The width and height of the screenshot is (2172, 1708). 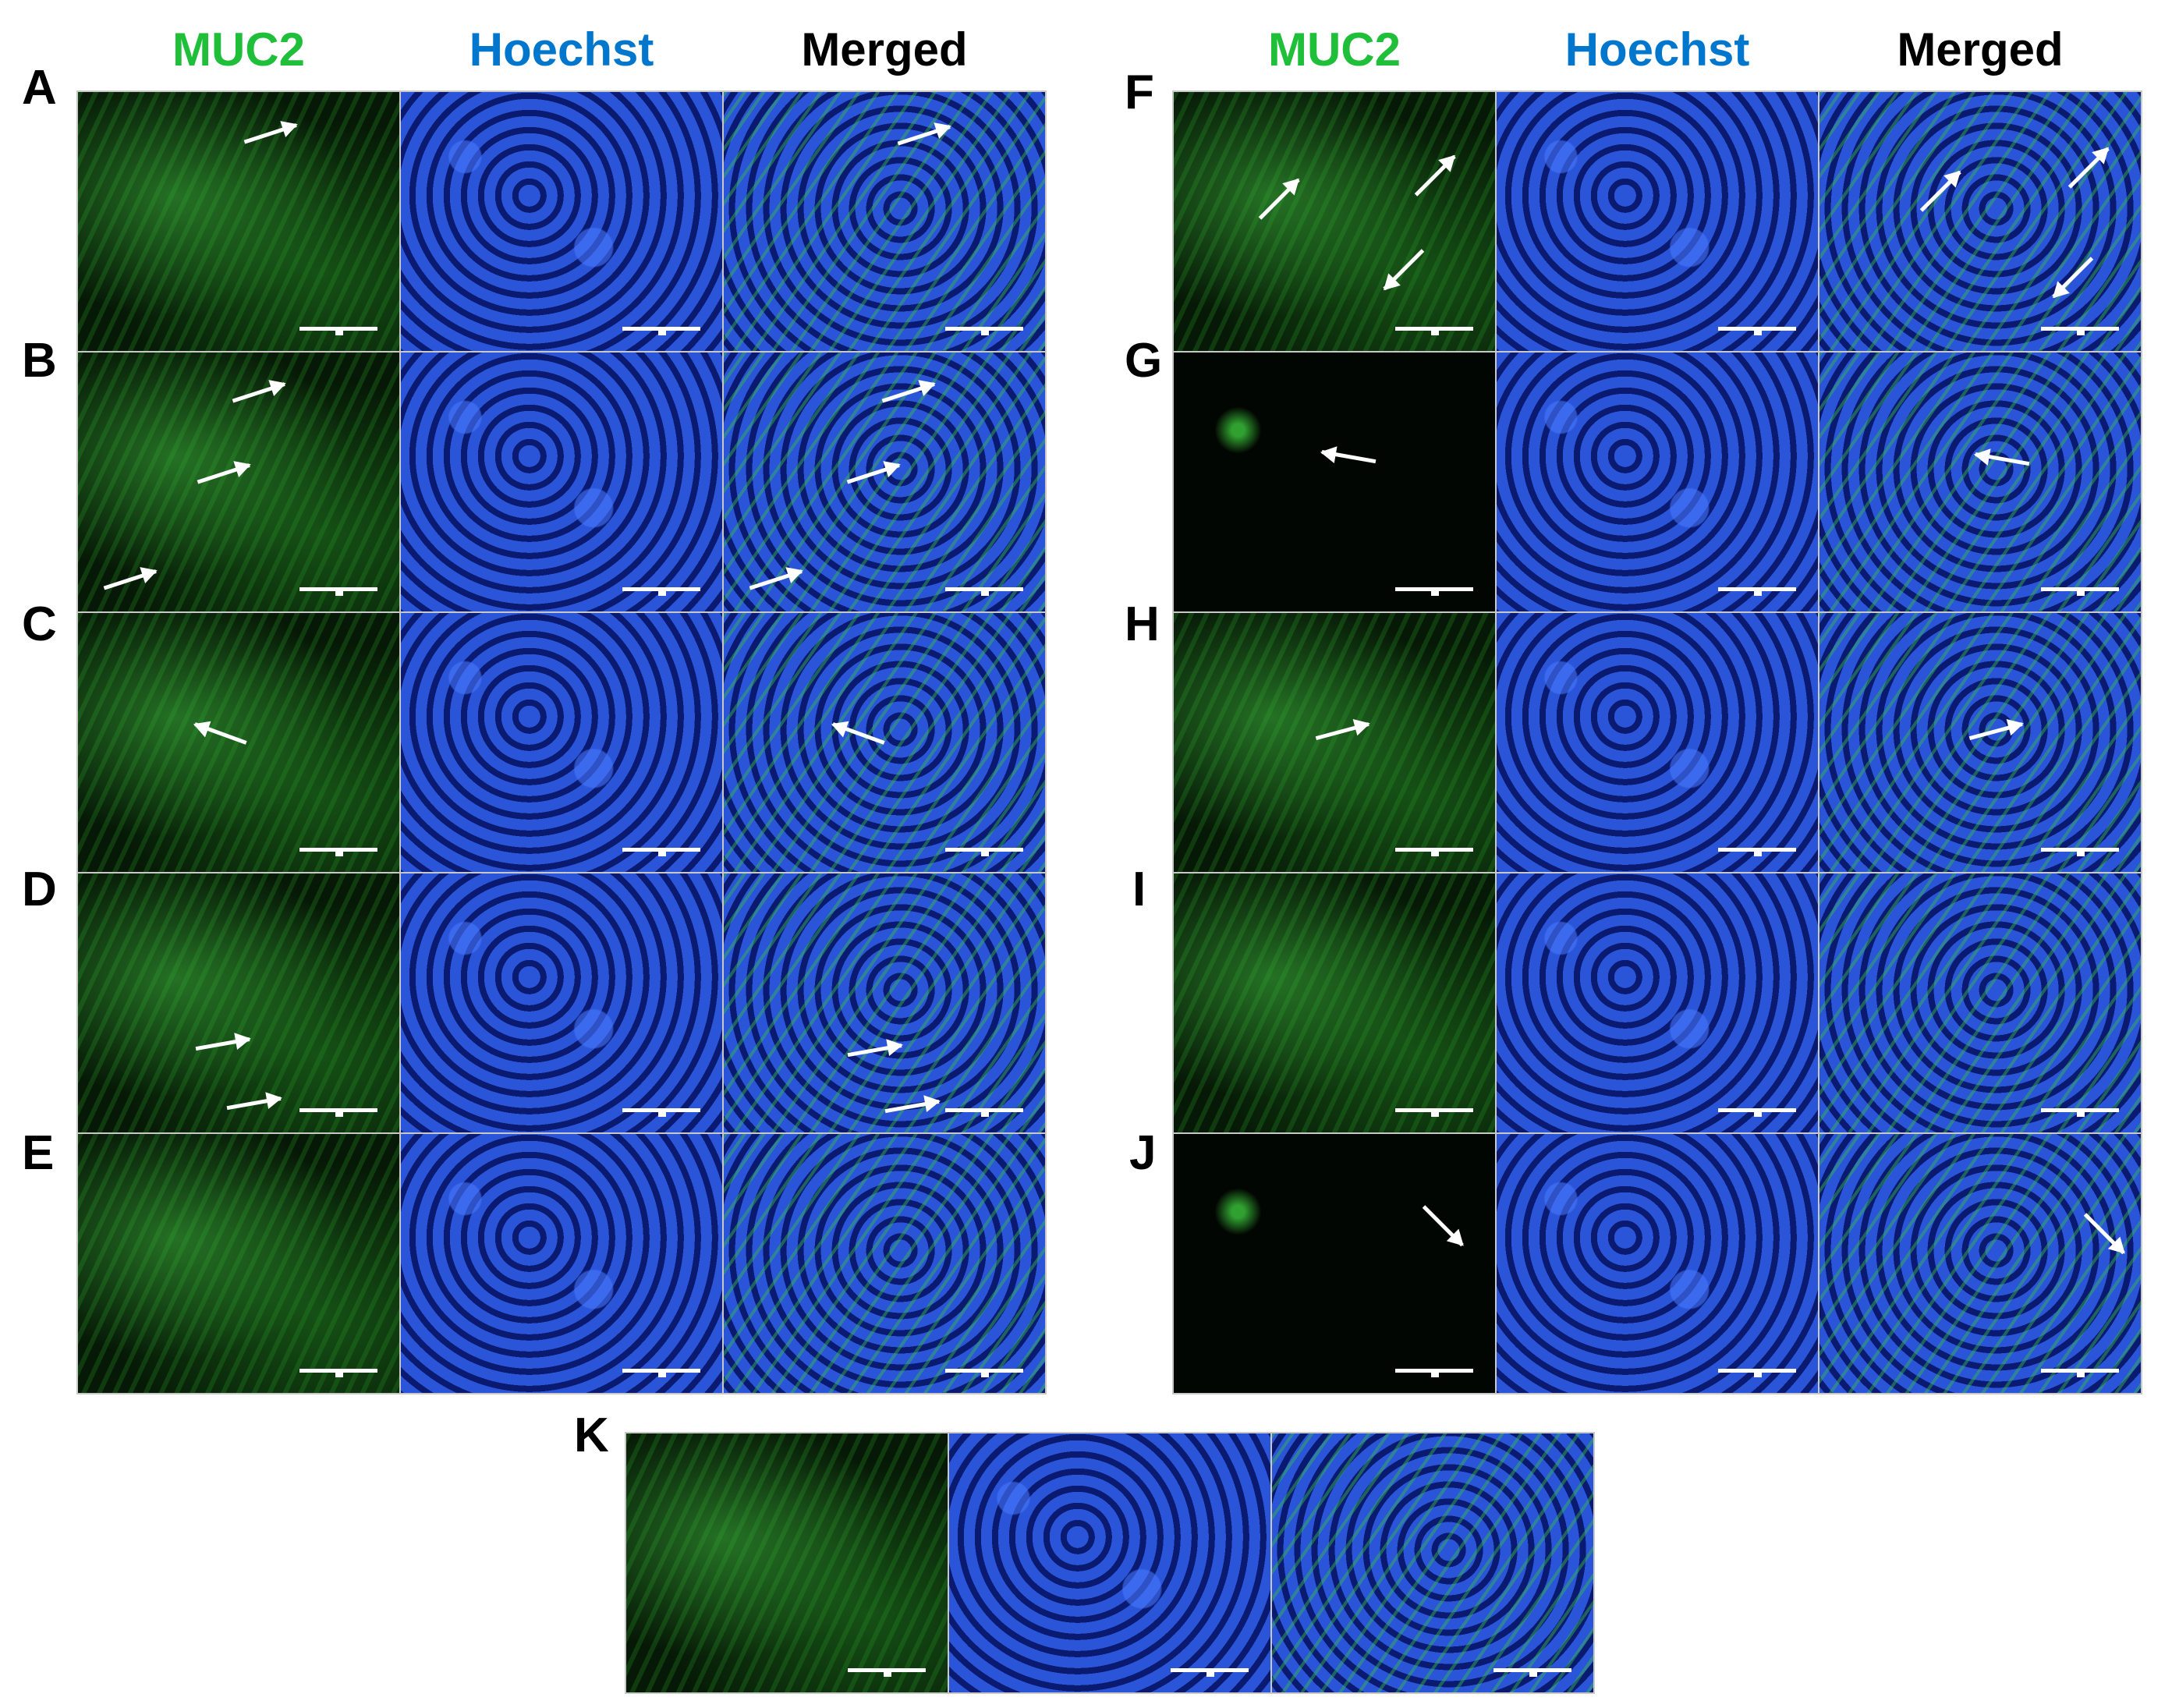 What do you see at coordinates (885, 49) in the screenshot?
I see `header-merged-left: Merged` at bounding box center [885, 49].